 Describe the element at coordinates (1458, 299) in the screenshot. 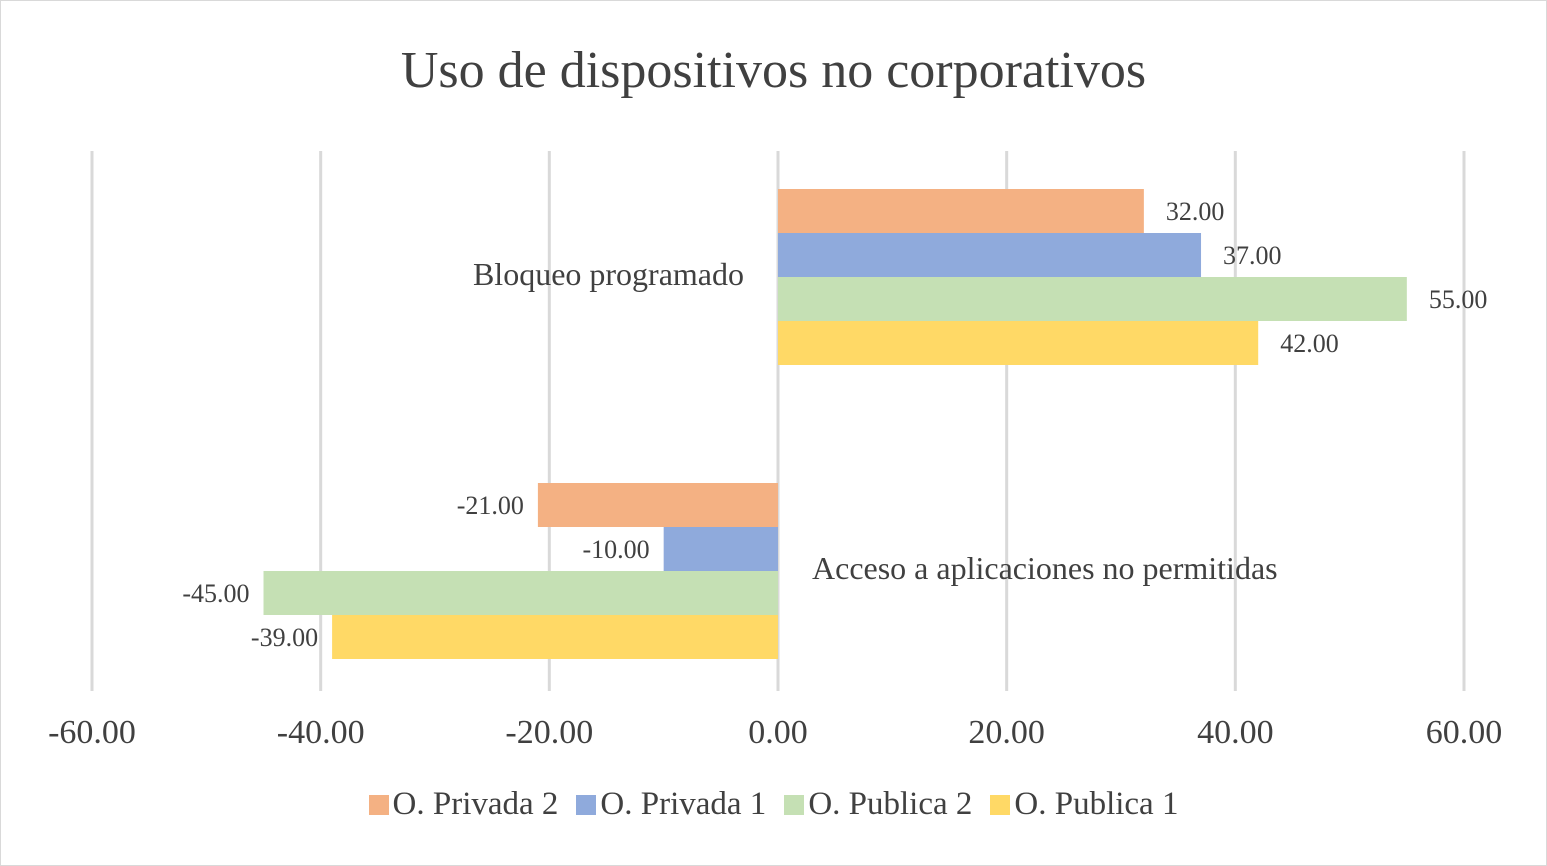

I see `data-label: 55.00` at that location.